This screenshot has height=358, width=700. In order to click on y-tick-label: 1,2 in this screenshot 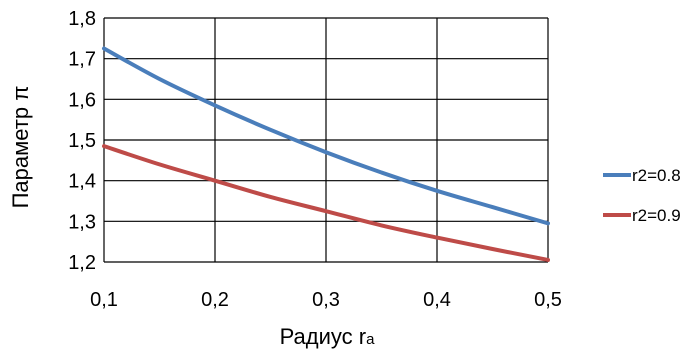, I will do `click(82, 263)`.